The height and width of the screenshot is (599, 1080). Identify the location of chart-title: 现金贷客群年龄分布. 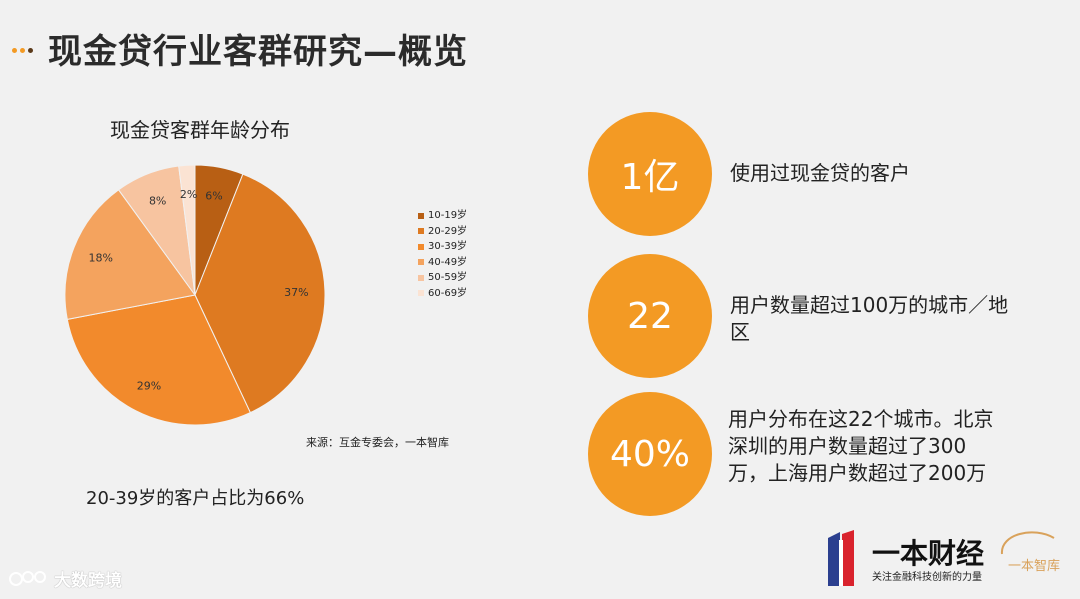
(200, 130).